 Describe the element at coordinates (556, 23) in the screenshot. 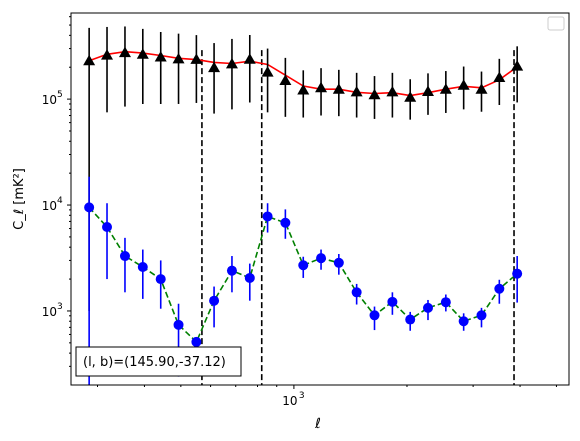

I see `legend-box` at that location.